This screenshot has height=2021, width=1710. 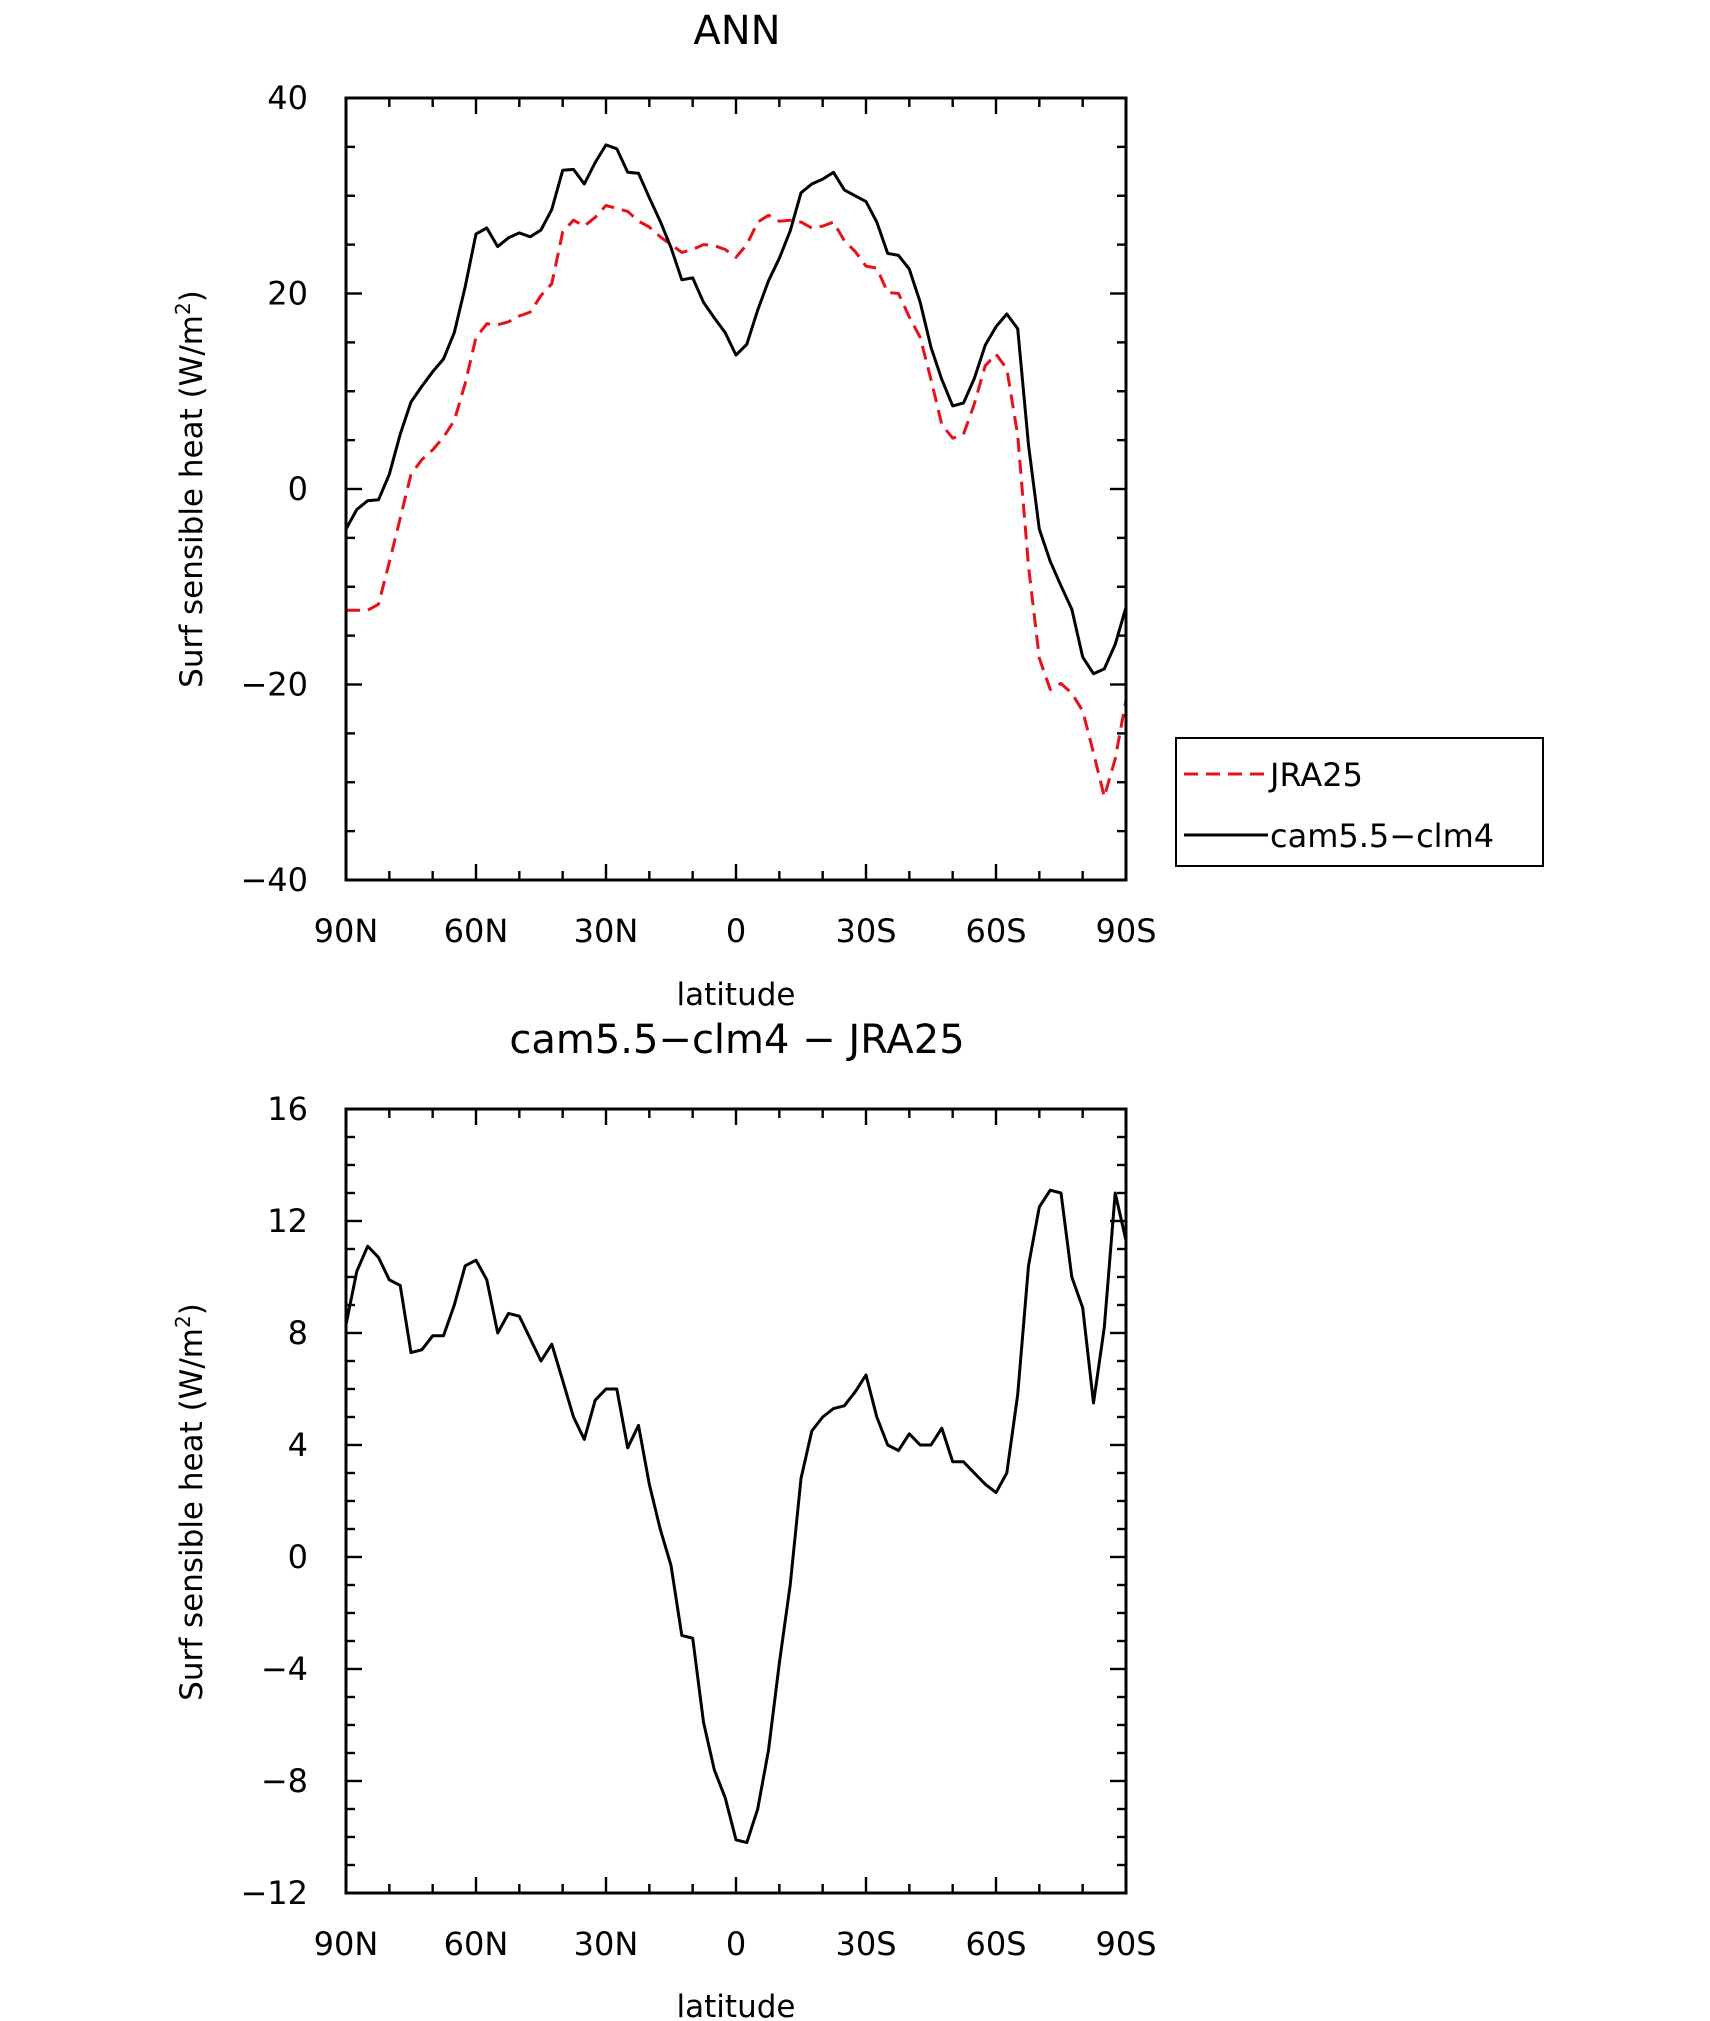 What do you see at coordinates (736, 2005) in the screenshot?
I see `panel2-x-axis-label: latitude` at bounding box center [736, 2005].